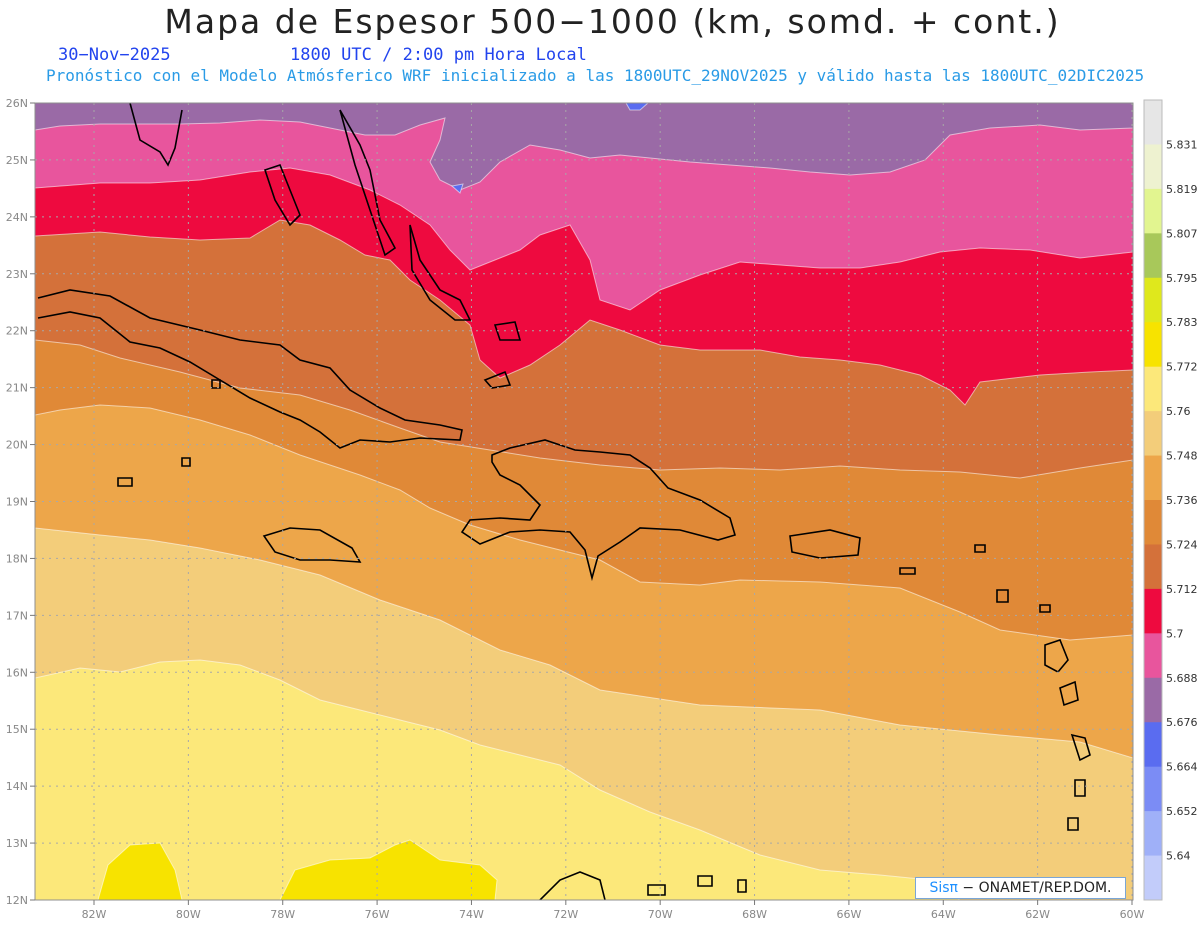 The image size is (1200, 927). I want to click on coast-bahamas-b, so click(368, 183).